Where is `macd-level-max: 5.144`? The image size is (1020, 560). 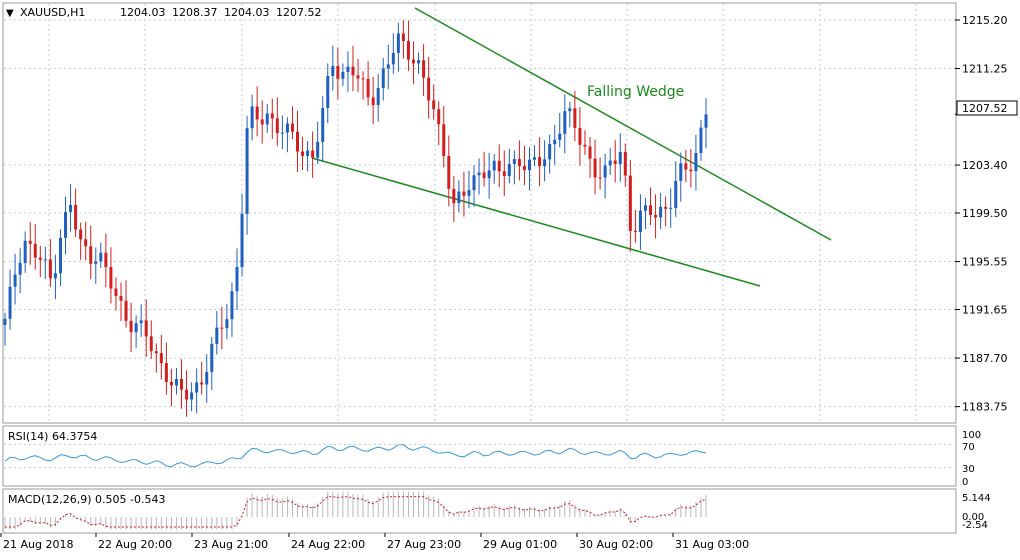 macd-level-max: 5.144 is located at coordinates (976, 498).